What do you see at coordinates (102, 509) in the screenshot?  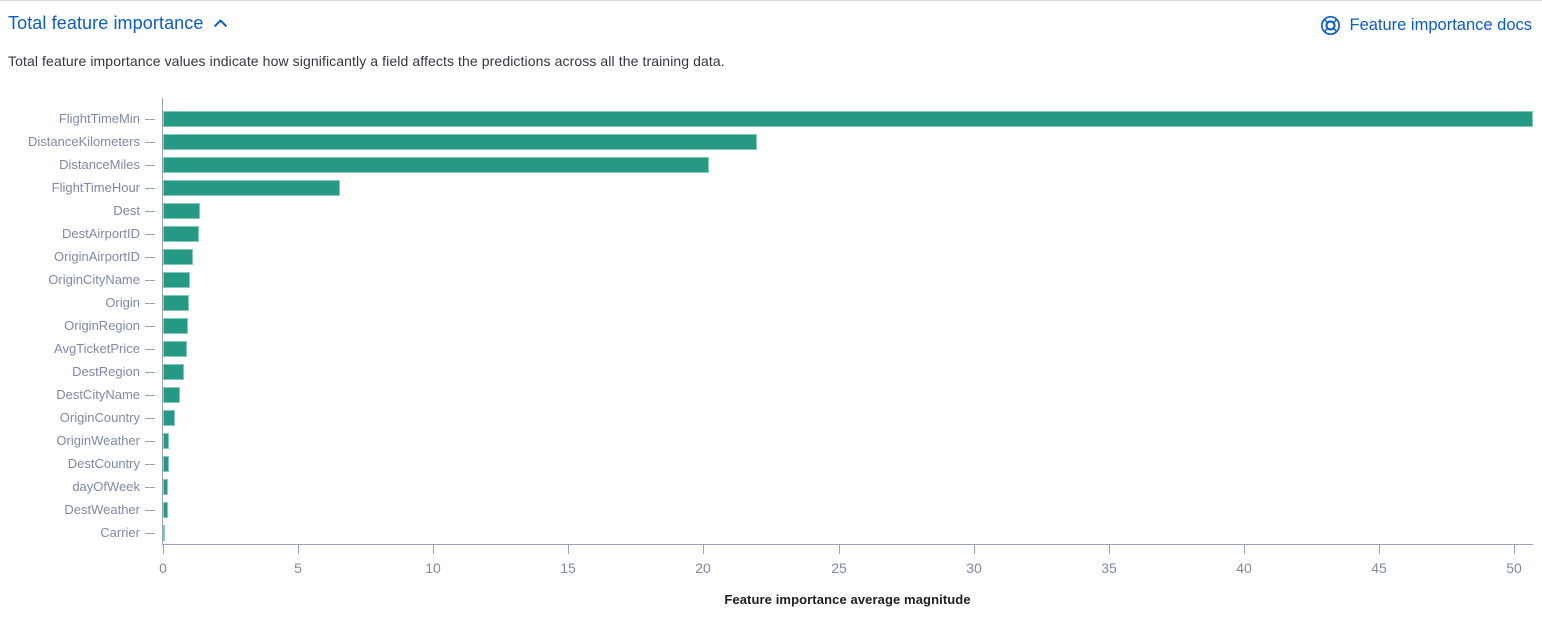 I see `y-axis-category-label: DestWeather` at bounding box center [102, 509].